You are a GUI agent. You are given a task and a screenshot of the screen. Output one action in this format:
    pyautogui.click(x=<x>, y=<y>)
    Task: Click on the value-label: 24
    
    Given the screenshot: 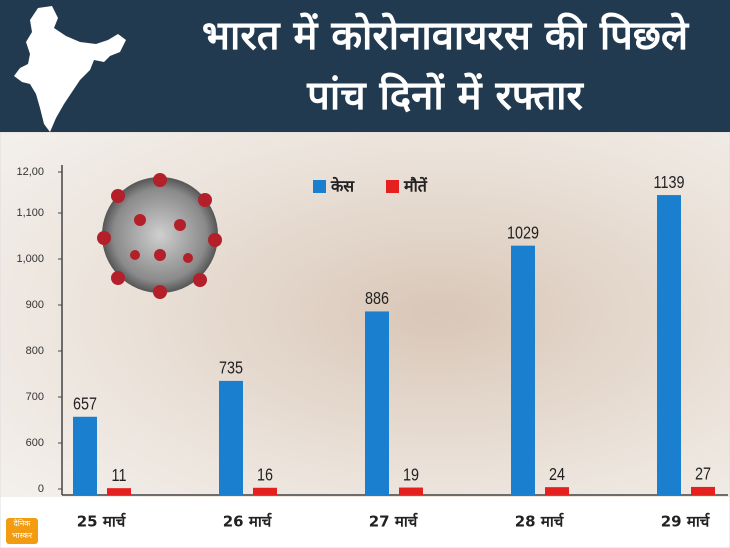 What is the action you would take?
    pyautogui.click(x=557, y=474)
    